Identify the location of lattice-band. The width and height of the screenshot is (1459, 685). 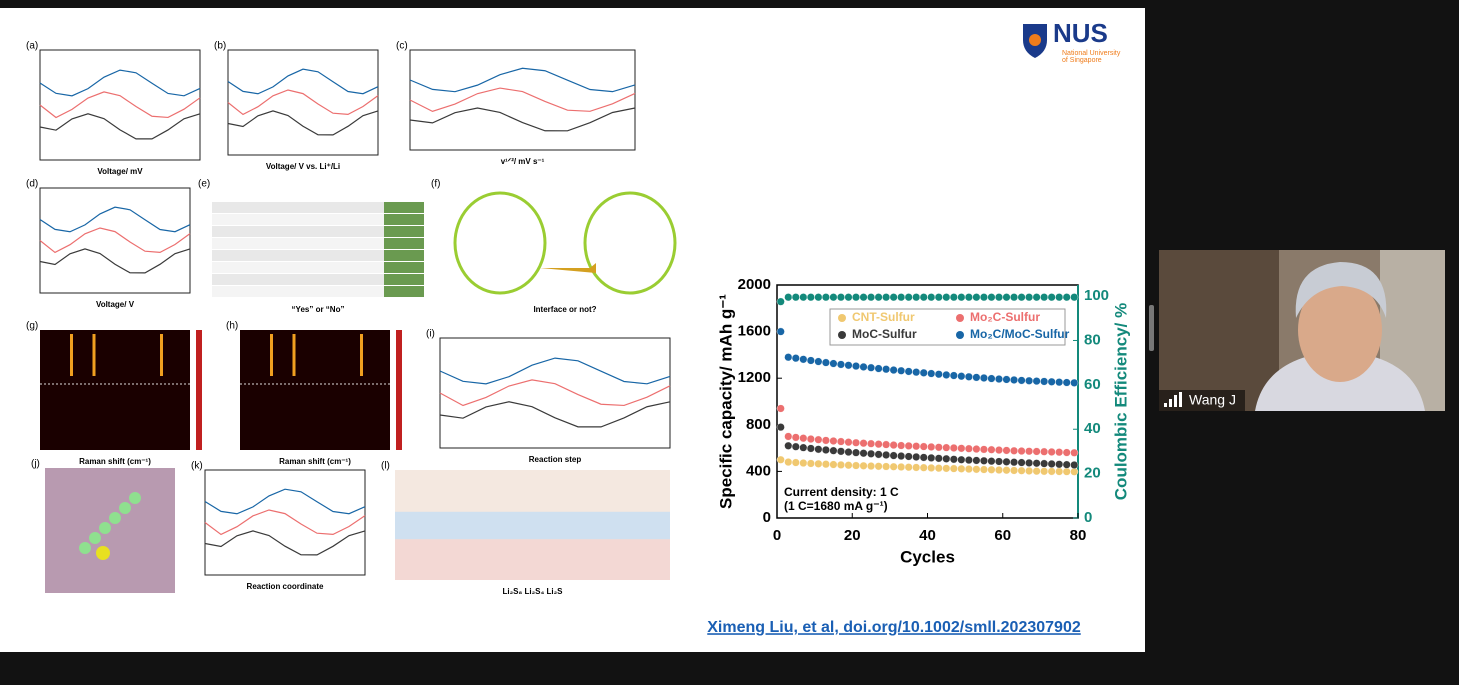
(532, 559).